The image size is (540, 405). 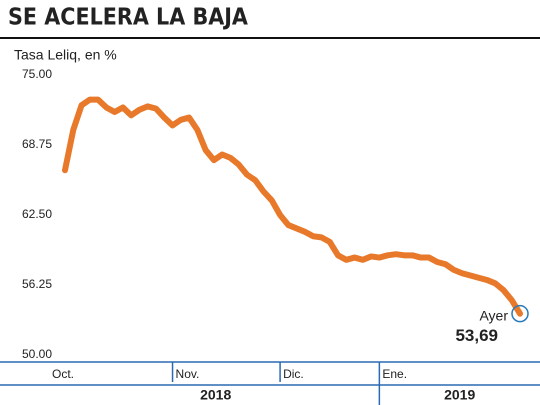 I want to click on value-label: 53,69, so click(x=476, y=335).